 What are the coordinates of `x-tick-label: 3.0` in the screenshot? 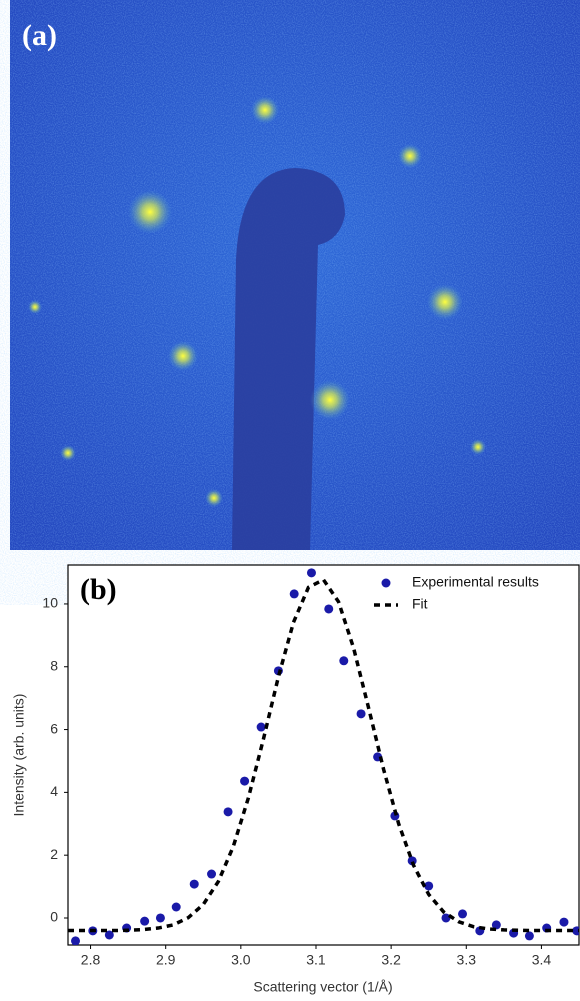 It's located at (241, 960).